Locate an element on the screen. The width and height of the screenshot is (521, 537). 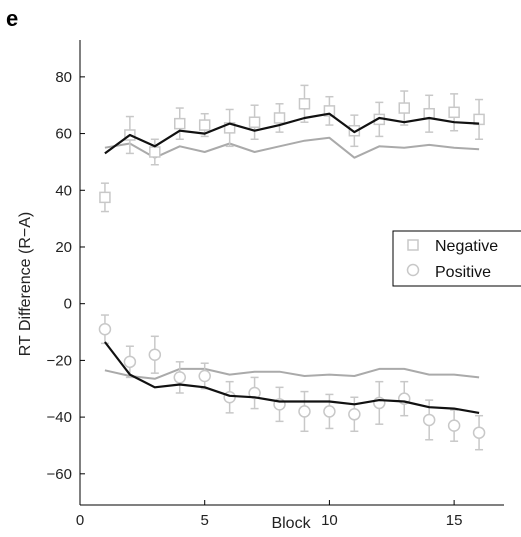
x-tick-label: 0 is located at coordinates (80, 520).